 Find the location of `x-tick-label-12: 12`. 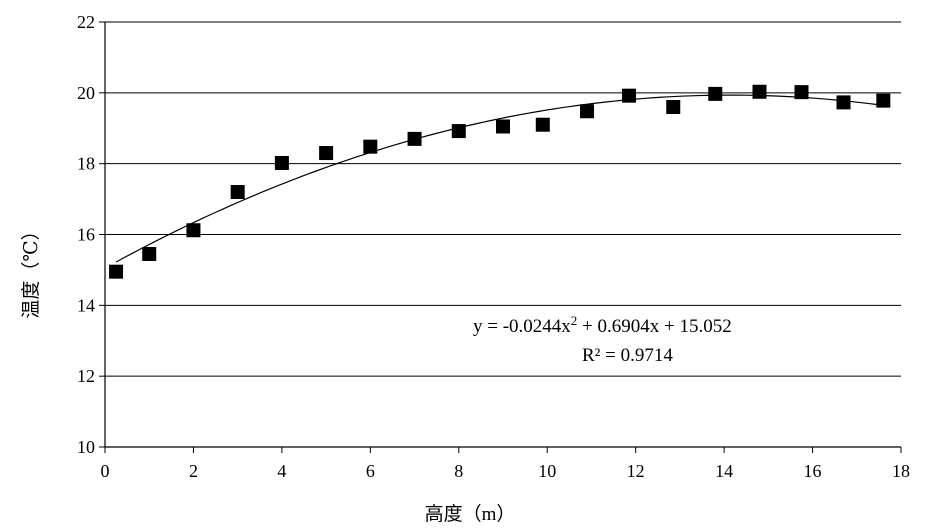

x-tick-label-12: 12 is located at coordinates (636, 471).